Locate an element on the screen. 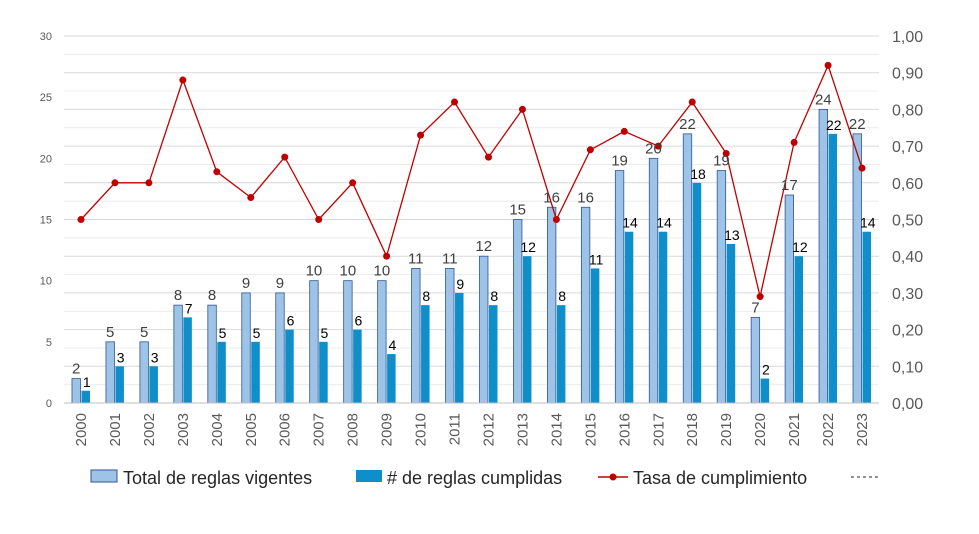 Image resolution: width=979 pixels, height=534 pixels. x-axis-tick-label: 2010 is located at coordinates (421, 429).